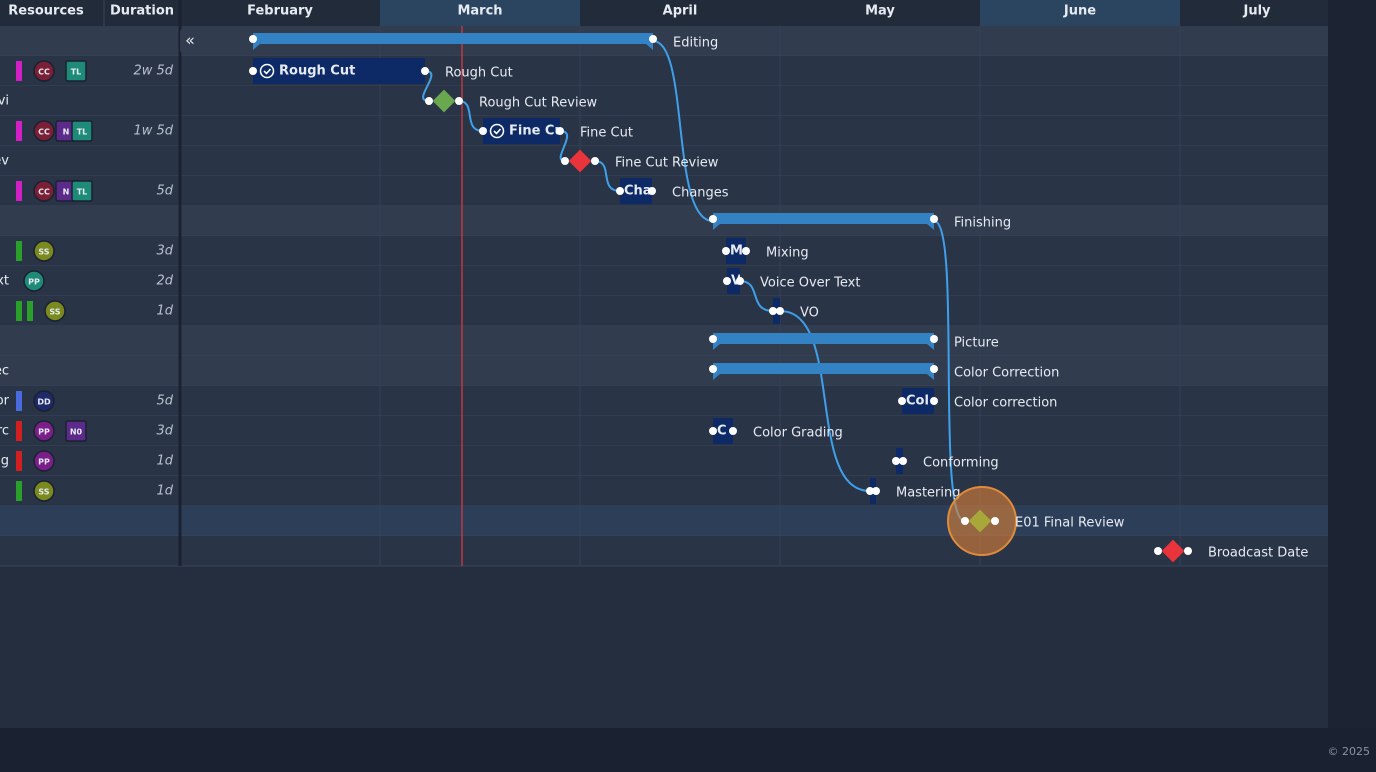 Image resolution: width=1376 pixels, height=772 pixels. Describe the element at coordinates (4, 161) in the screenshot. I see `row-name: ev` at that location.